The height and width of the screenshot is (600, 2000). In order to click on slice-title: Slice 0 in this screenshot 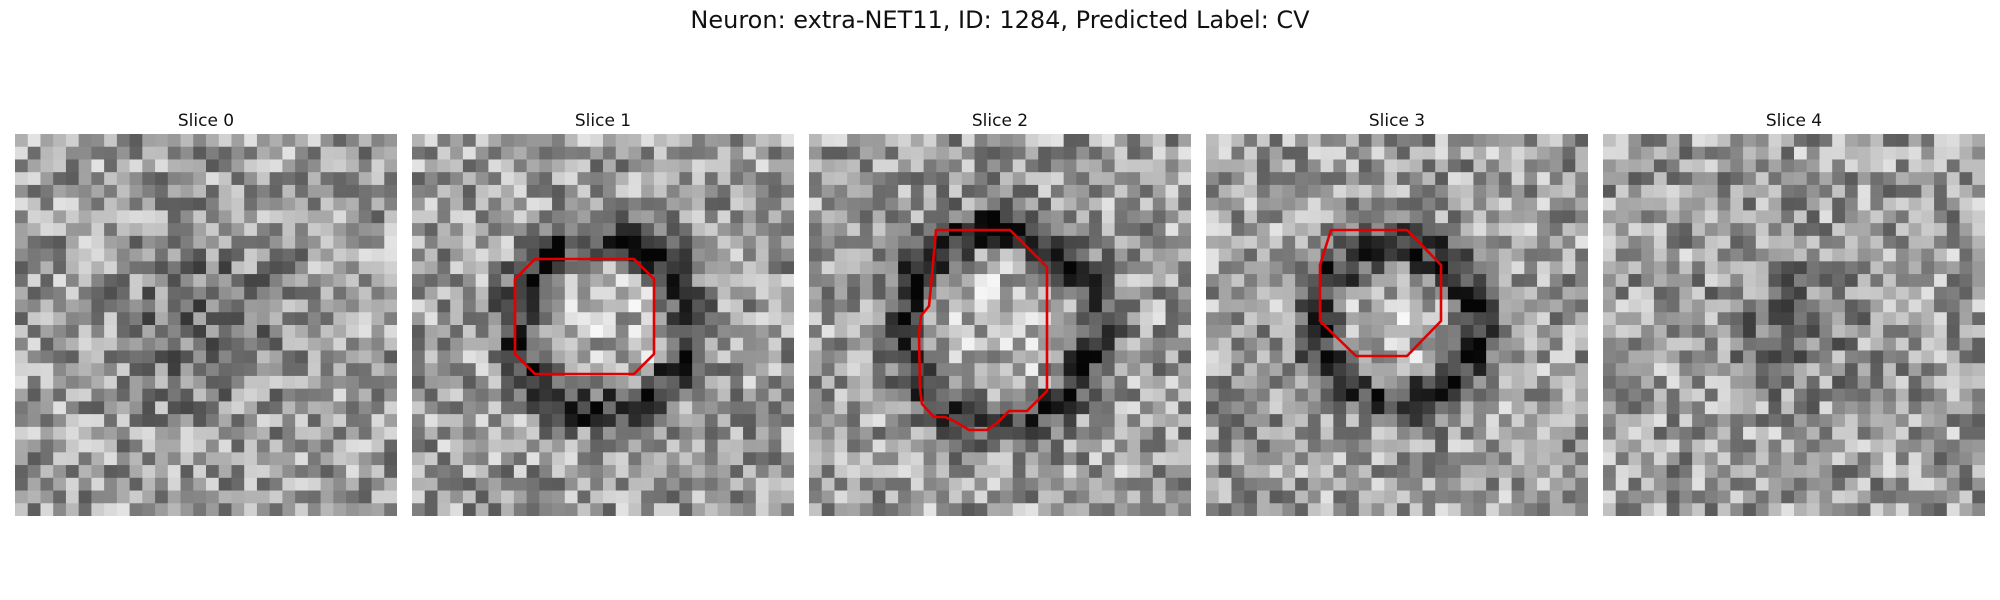, I will do `click(206, 121)`.